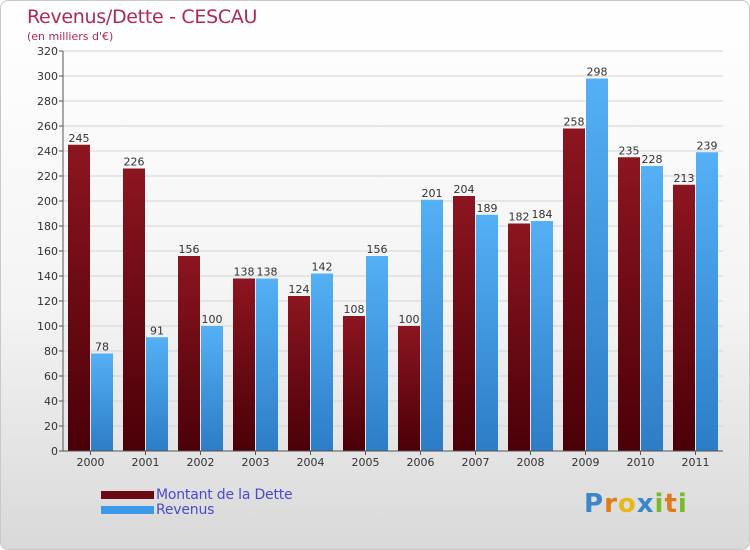  I want to click on y-tick-label: 0, so click(54, 451).